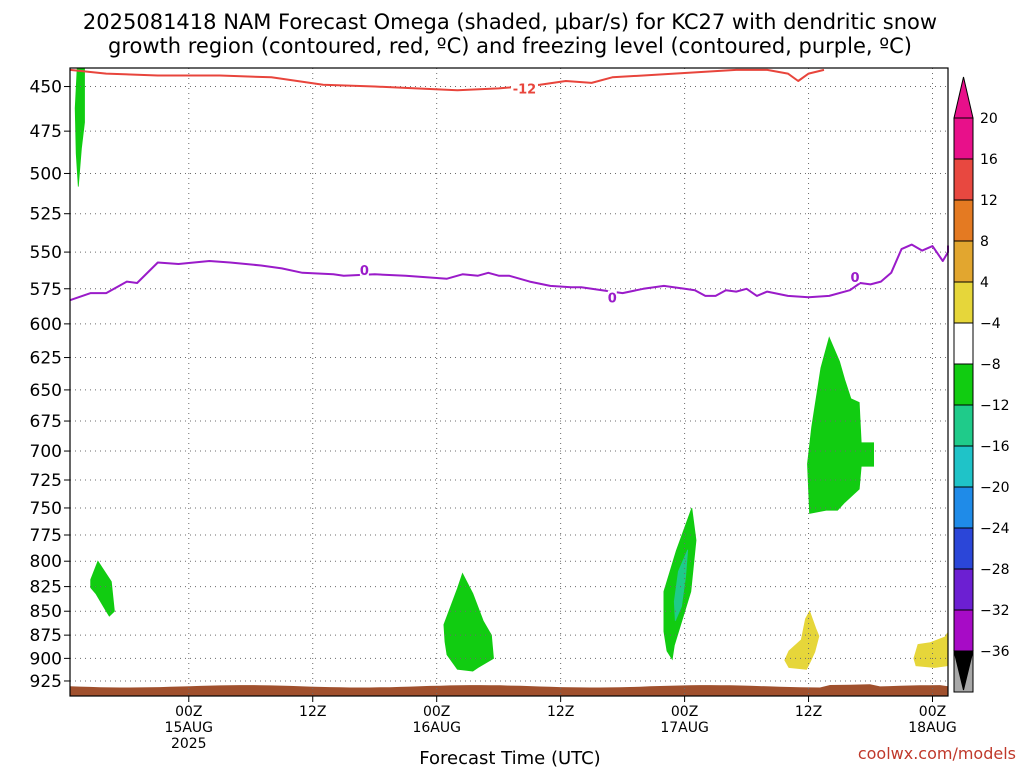 The height and width of the screenshot is (768, 1024). Describe the element at coordinates (46, 290) in the screenshot. I see `y-tick-label-5: 575` at that location.